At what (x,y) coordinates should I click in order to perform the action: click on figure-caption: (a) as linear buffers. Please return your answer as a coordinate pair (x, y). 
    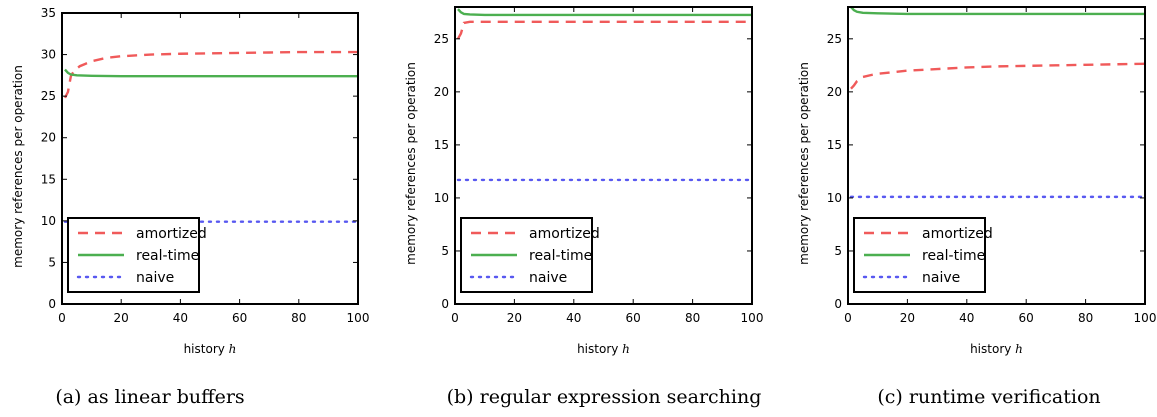
    Looking at the image, I should click on (149, 397).